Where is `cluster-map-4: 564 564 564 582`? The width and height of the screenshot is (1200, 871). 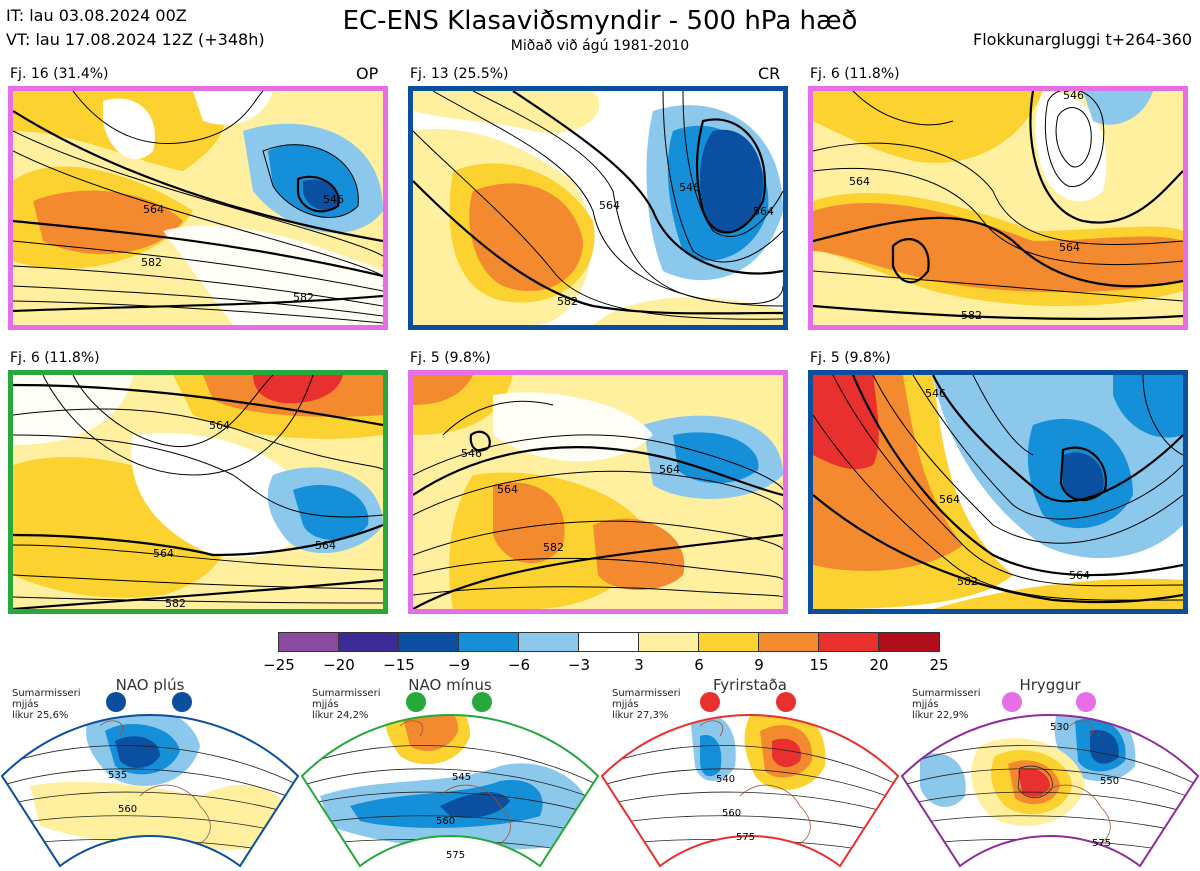
cluster-map-4: 564 564 564 582 is located at coordinates (198, 492).